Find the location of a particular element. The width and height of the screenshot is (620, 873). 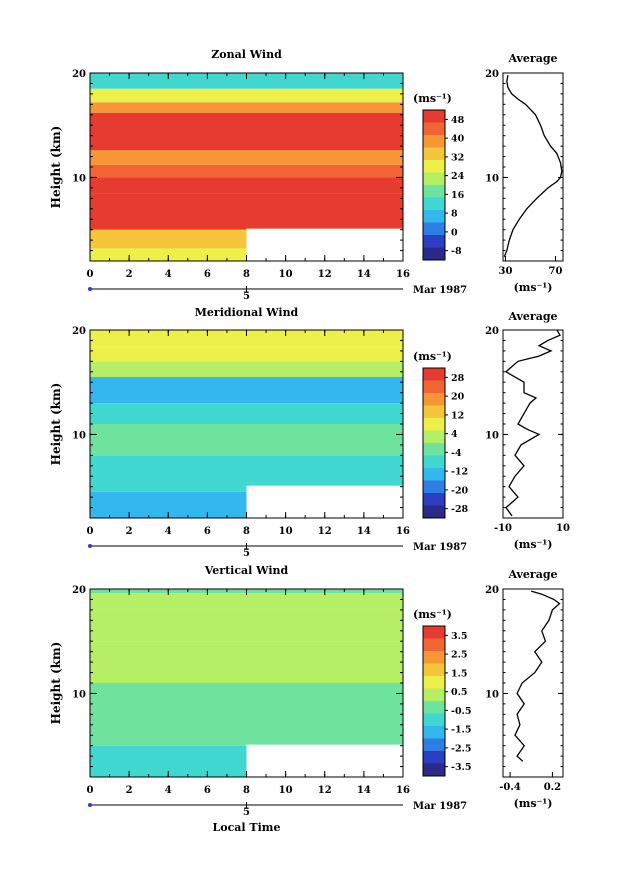

colorbar-label: -8 is located at coordinates (456, 251).